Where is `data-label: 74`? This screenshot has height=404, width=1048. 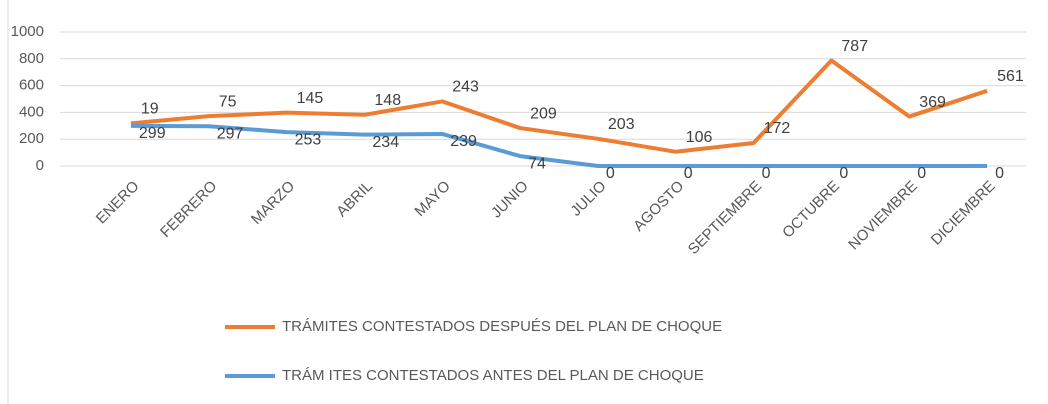
data-label: 74 is located at coordinates (537, 163).